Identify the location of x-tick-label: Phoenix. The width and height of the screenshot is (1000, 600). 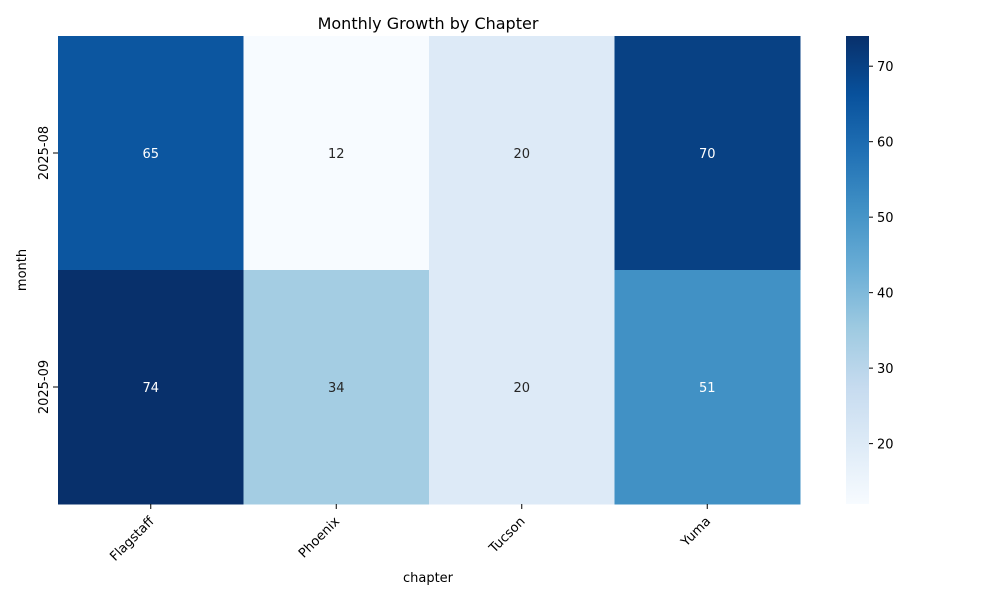
(319, 537).